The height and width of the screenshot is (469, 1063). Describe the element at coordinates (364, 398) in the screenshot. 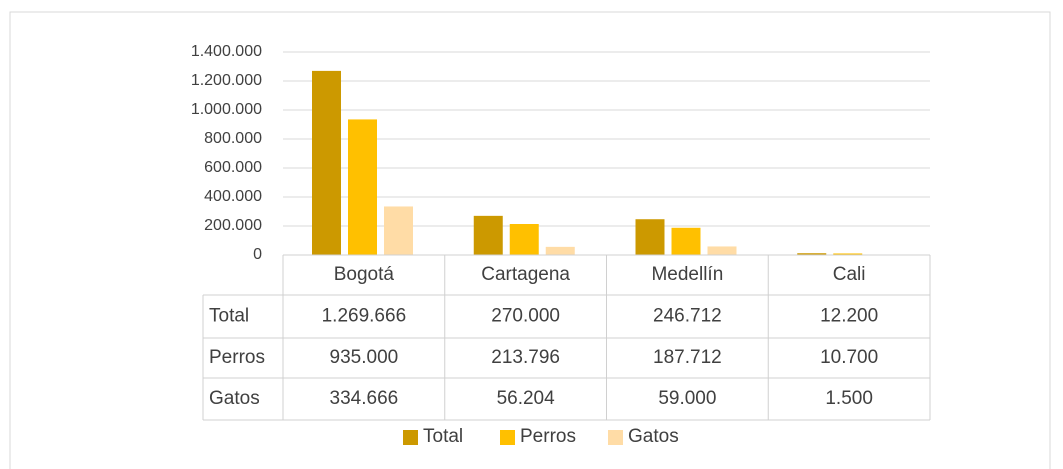

I see `table-cell: 334.666` at that location.